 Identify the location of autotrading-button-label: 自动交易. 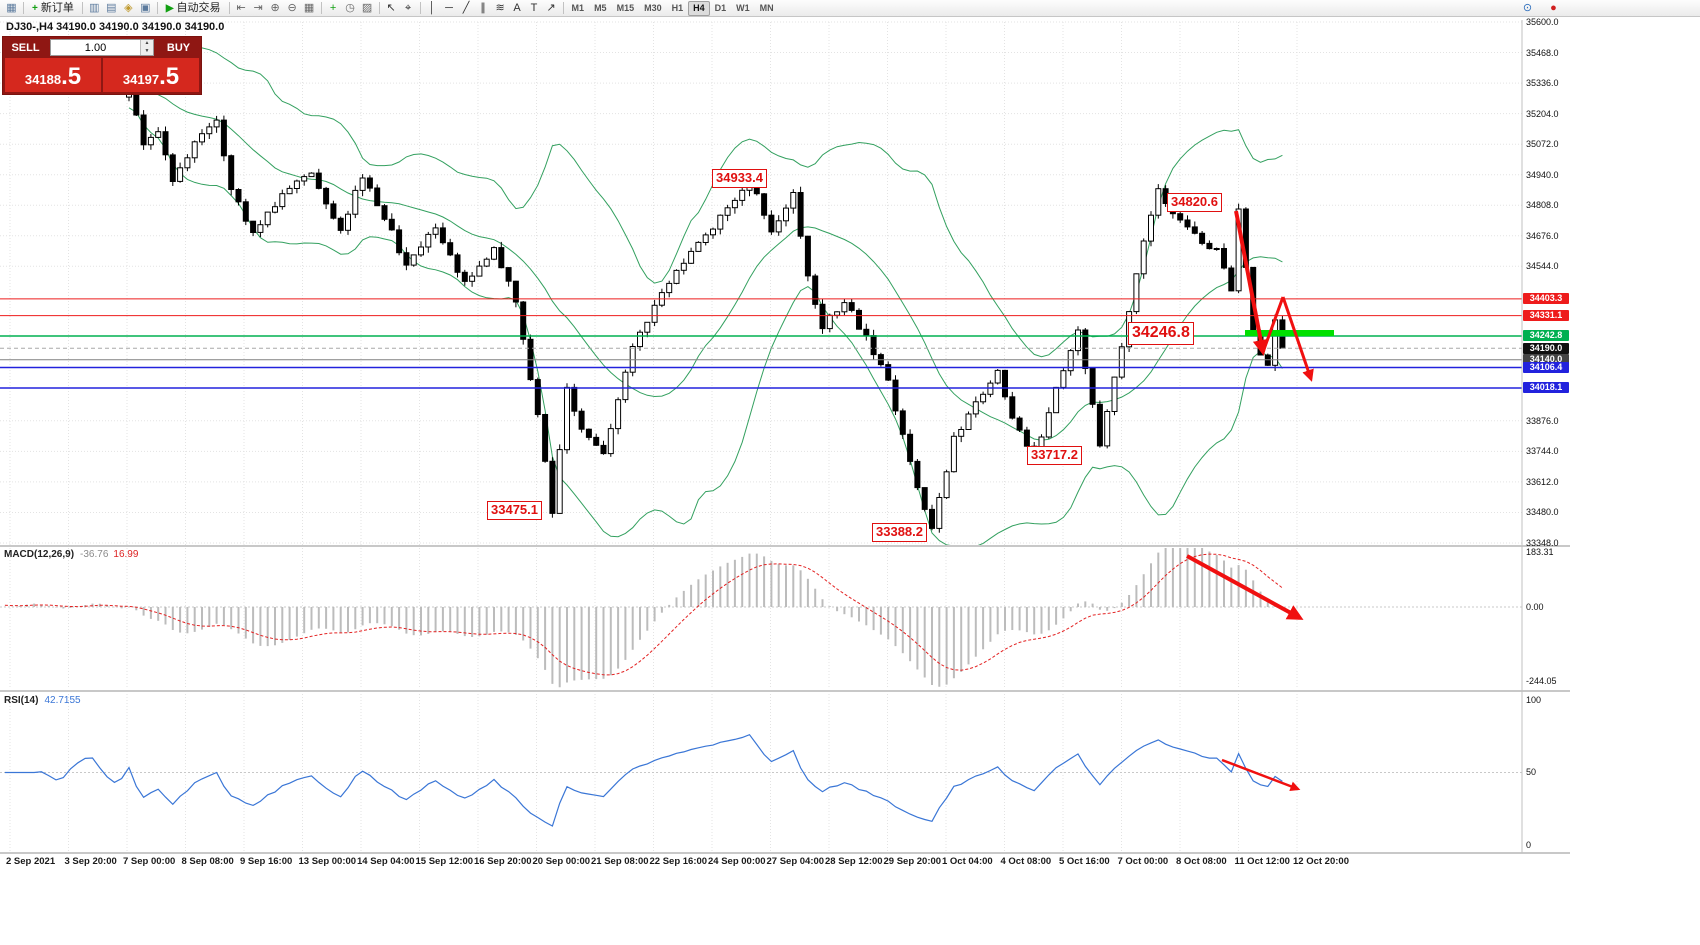
(198, 7).